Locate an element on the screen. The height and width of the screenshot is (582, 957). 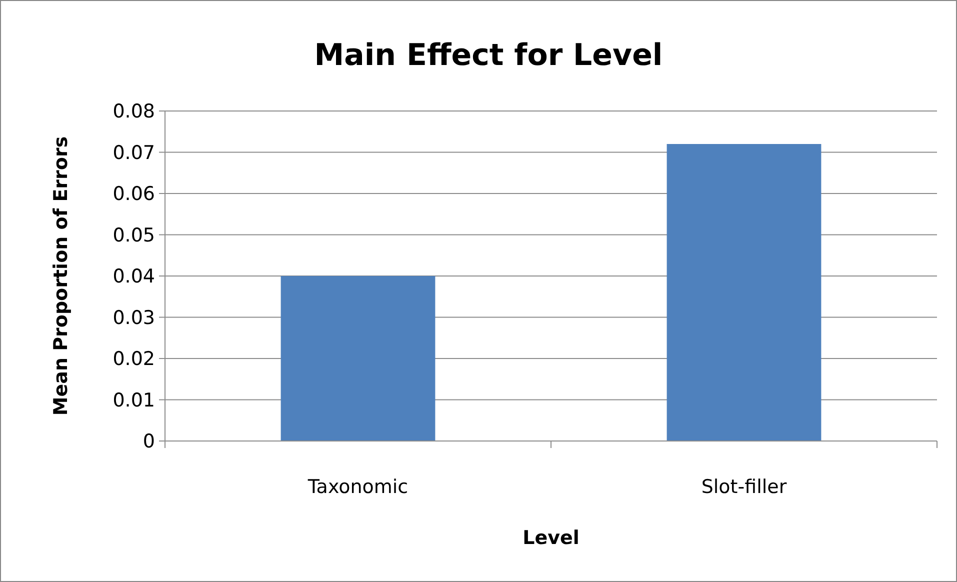
y-tick-label: 0.04 is located at coordinates (133, 277).